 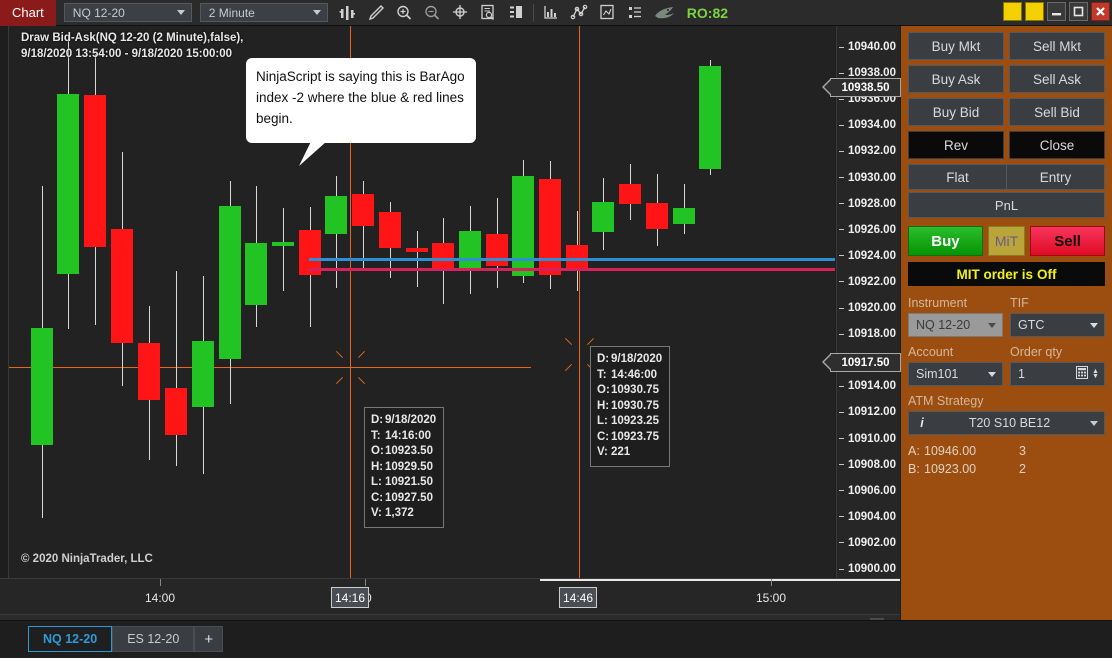 What do you see at coordinates (432, 13) in the screenshot?
I see `zoom-out-icon` at bounding box center [432, 13].